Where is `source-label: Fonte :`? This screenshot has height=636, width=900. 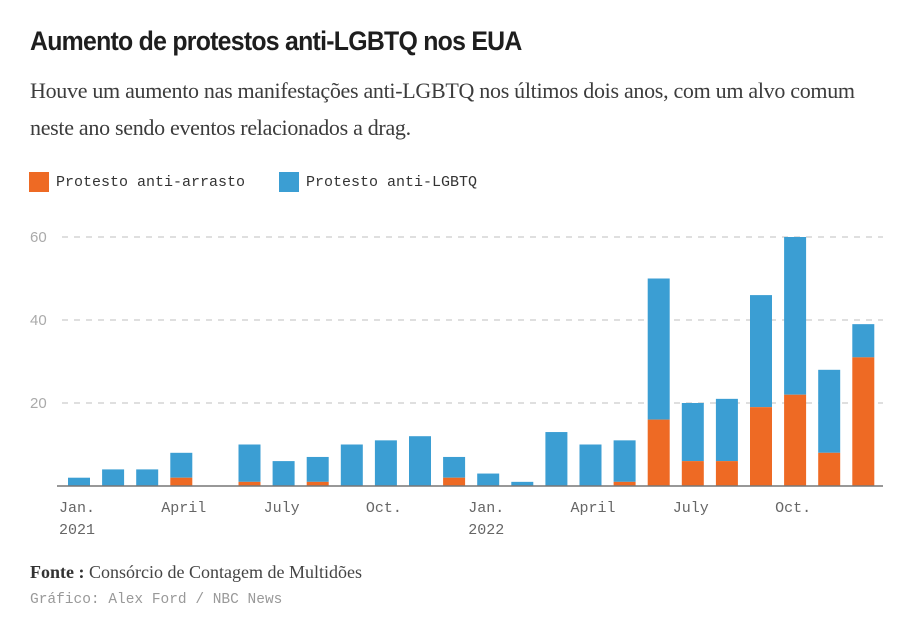
source-label: Fonte : is located at coordinates (57, 572).